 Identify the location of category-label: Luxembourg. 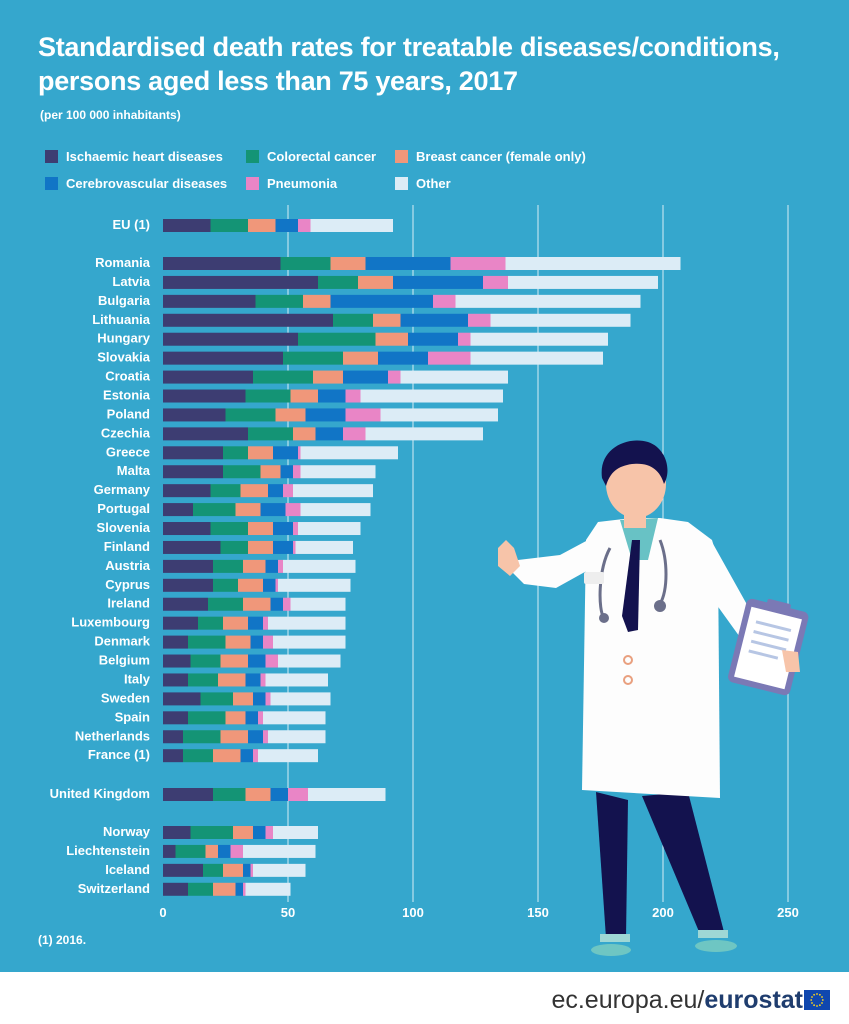
(110, 622).